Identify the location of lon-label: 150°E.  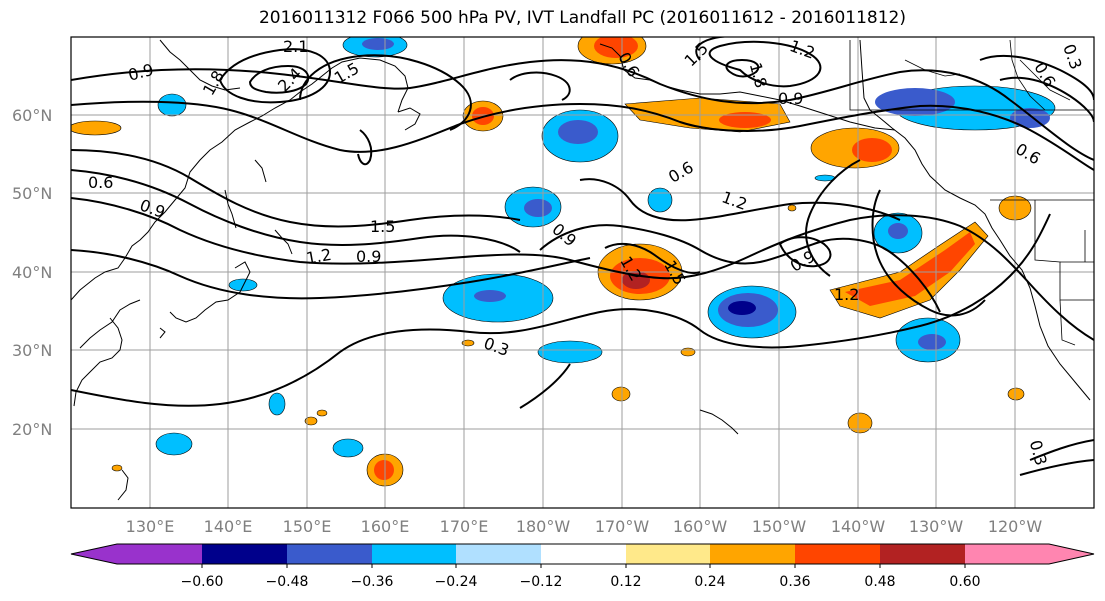
(307, 526).